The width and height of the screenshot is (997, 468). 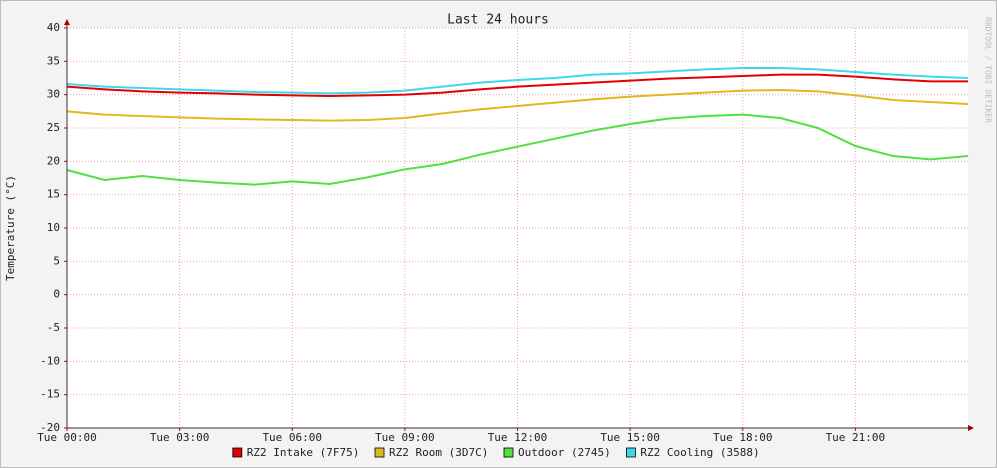 I want to click on x-tick-label: Tue 21:00, so click(x=856, y=437).